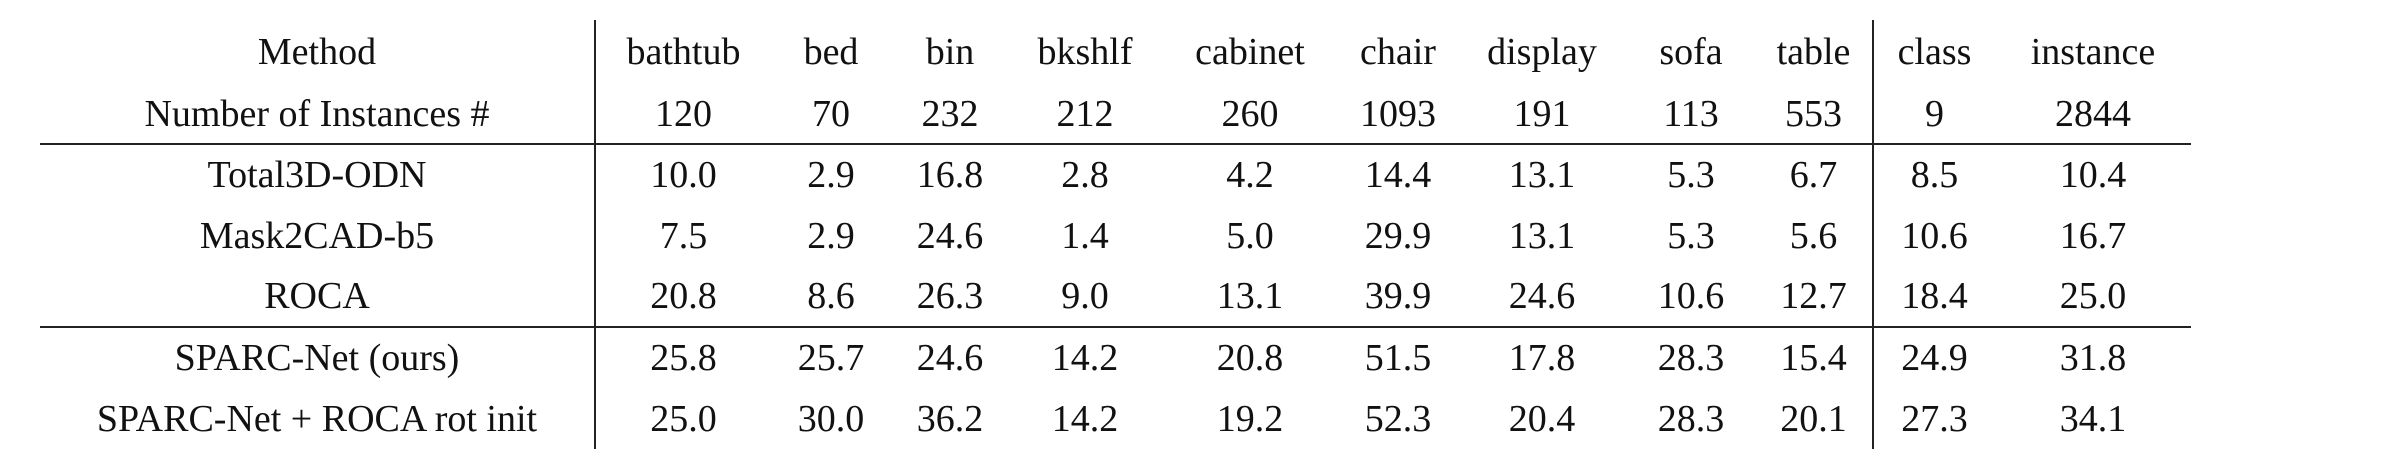  I want to click on method-cell: ROCA, so click(318, 296).